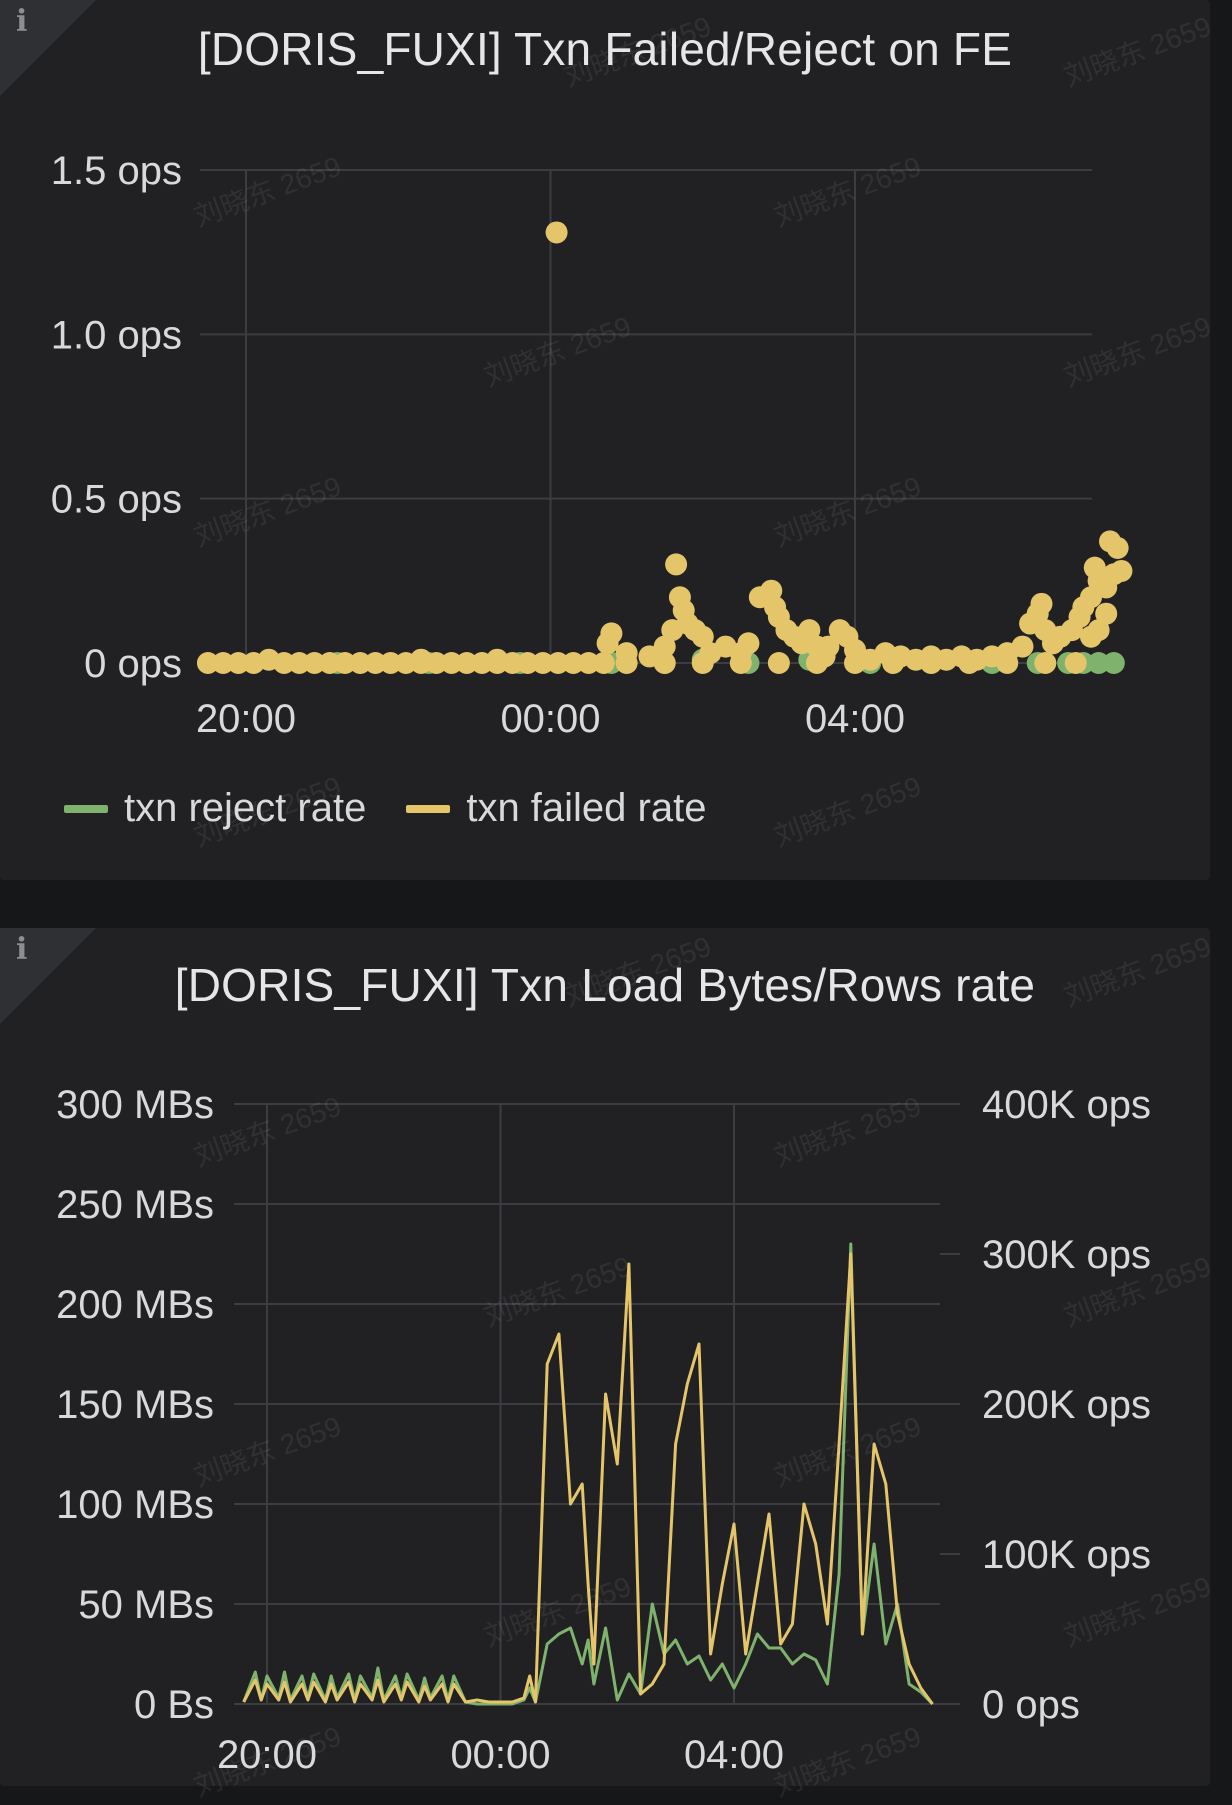  I want to click on legend: txn reject rate txn failed rate, so click(385, 808).